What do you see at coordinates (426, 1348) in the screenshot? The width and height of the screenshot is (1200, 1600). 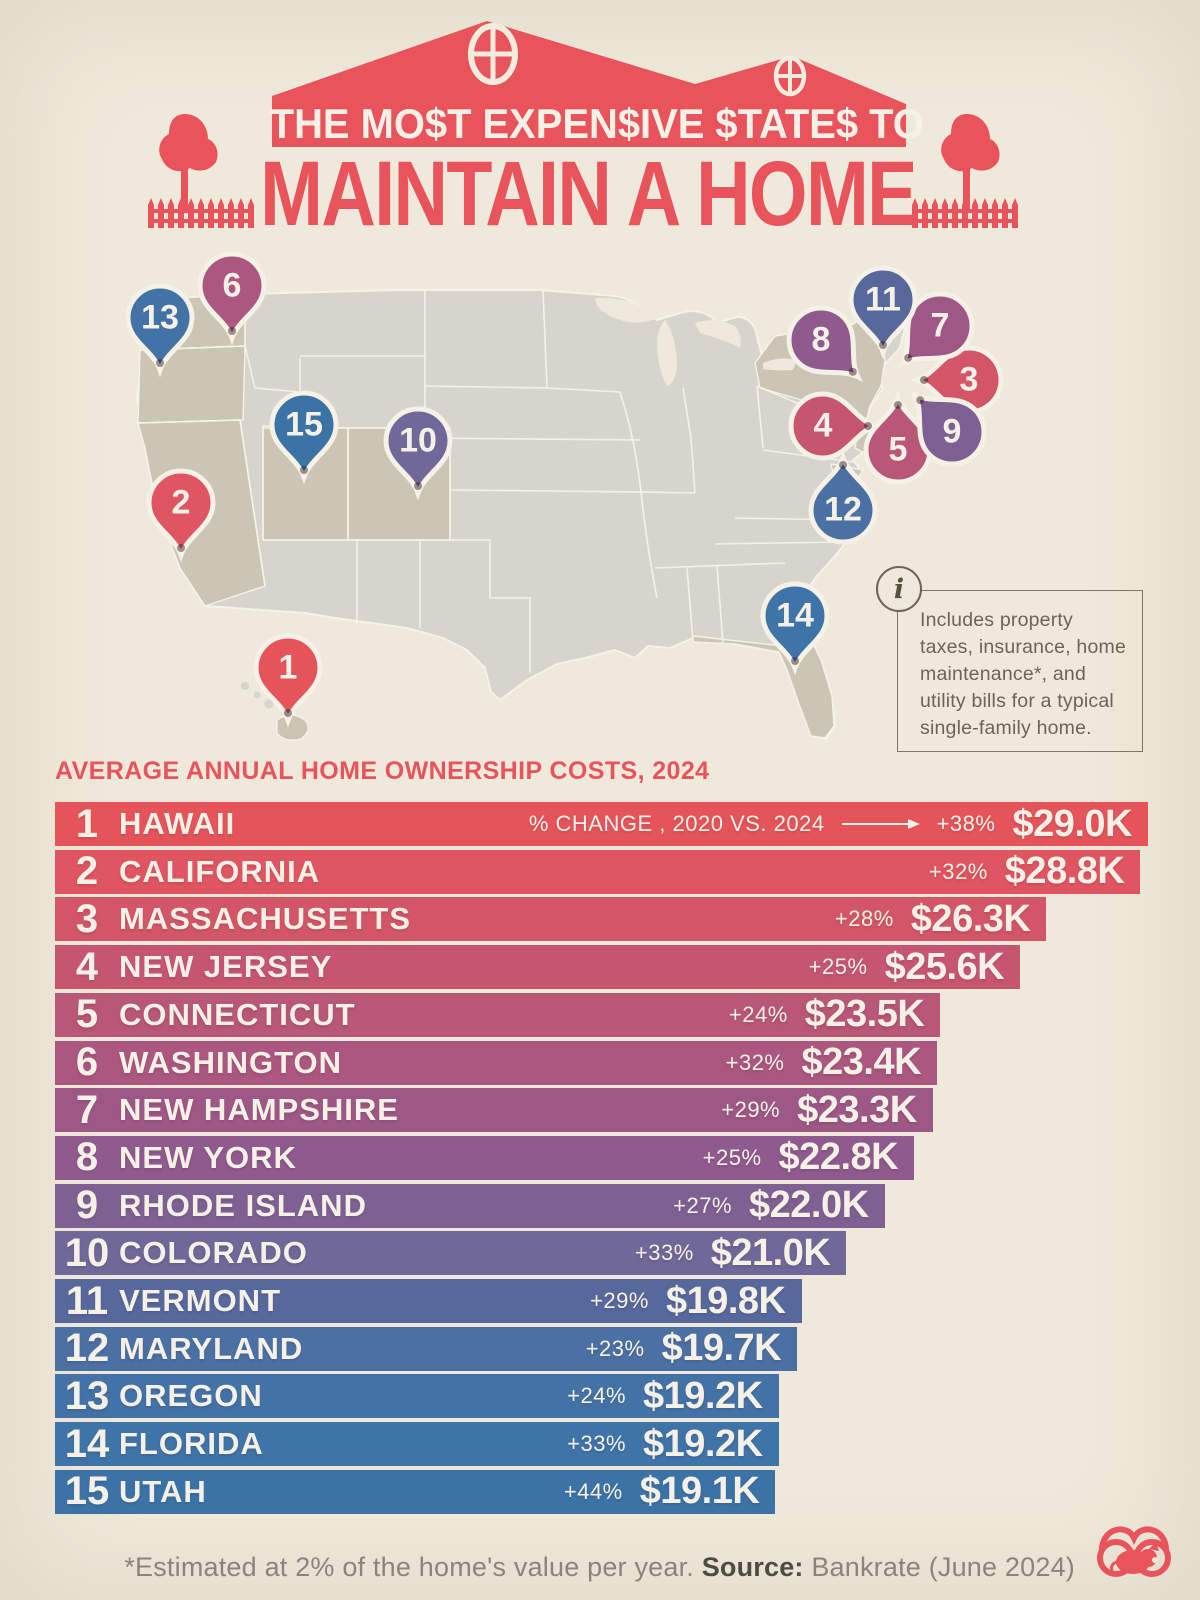 I see `bar-row: 12 MARYLAND +23% $19.7K` at bounding box center [426, 1348].